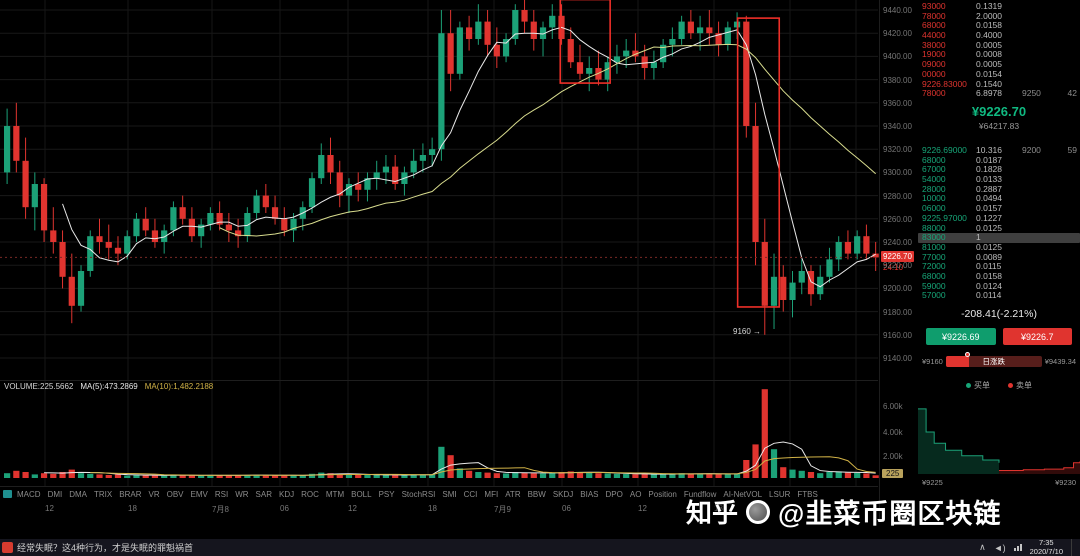  Describe the element at coordinates (780, 494) in the screenshot. I see `indicator-tab-lsur: LSUR` at that location.